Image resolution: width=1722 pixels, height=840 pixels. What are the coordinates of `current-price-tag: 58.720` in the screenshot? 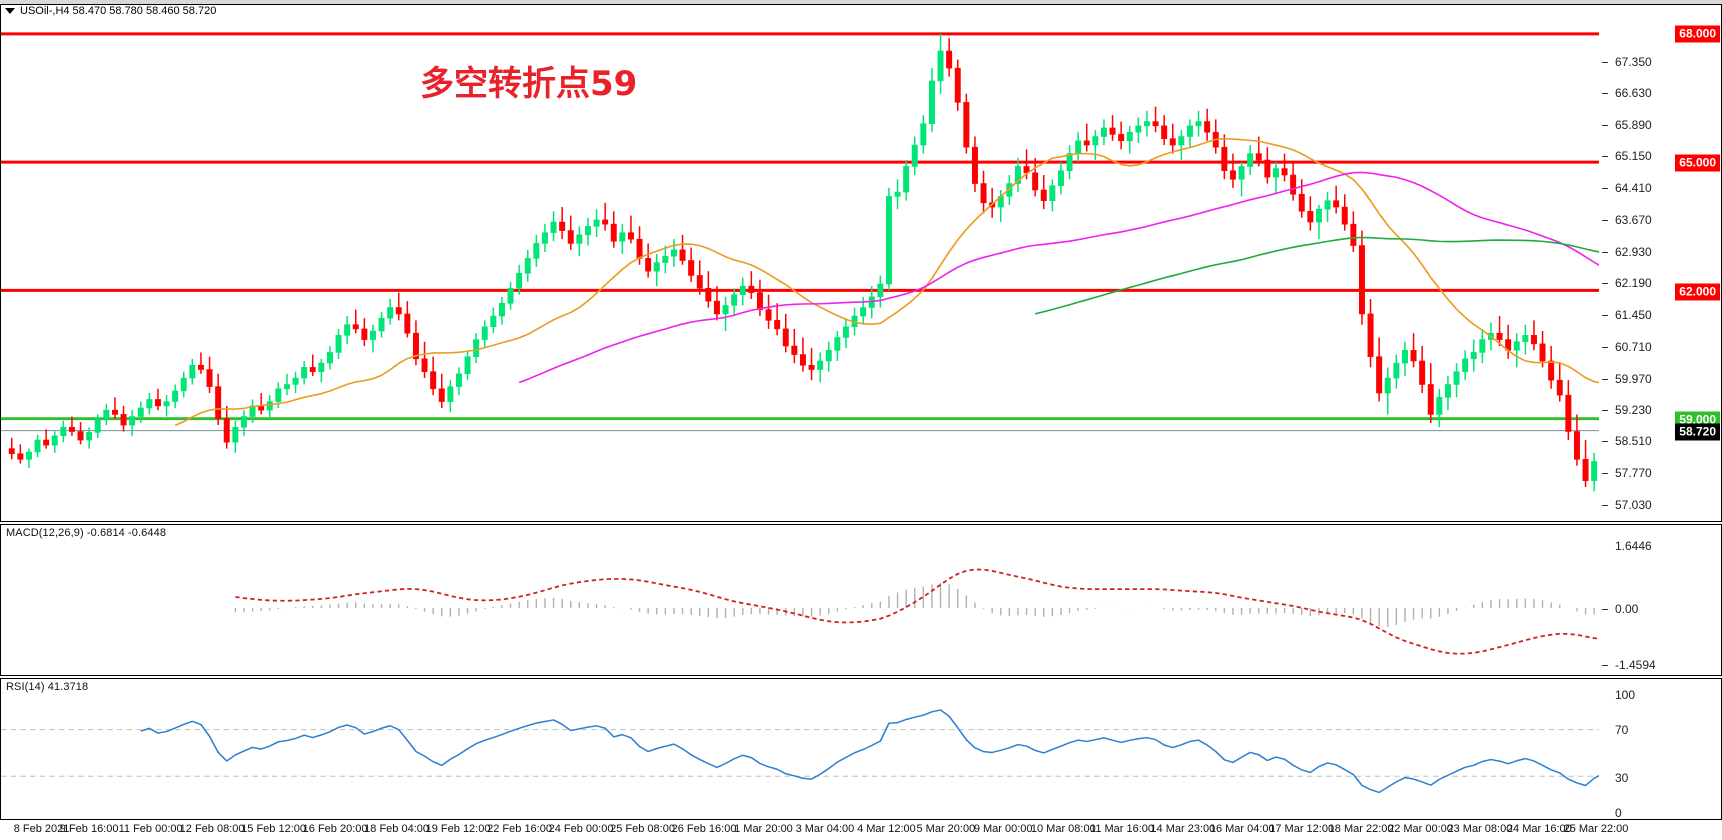 It's located at (1697, 432).